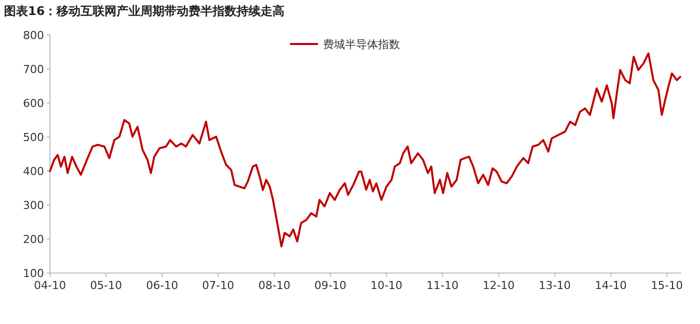  Describe the element at coordinates (162, 285) in the screenshot. I see `x-tick-label: 06-10` at that location.